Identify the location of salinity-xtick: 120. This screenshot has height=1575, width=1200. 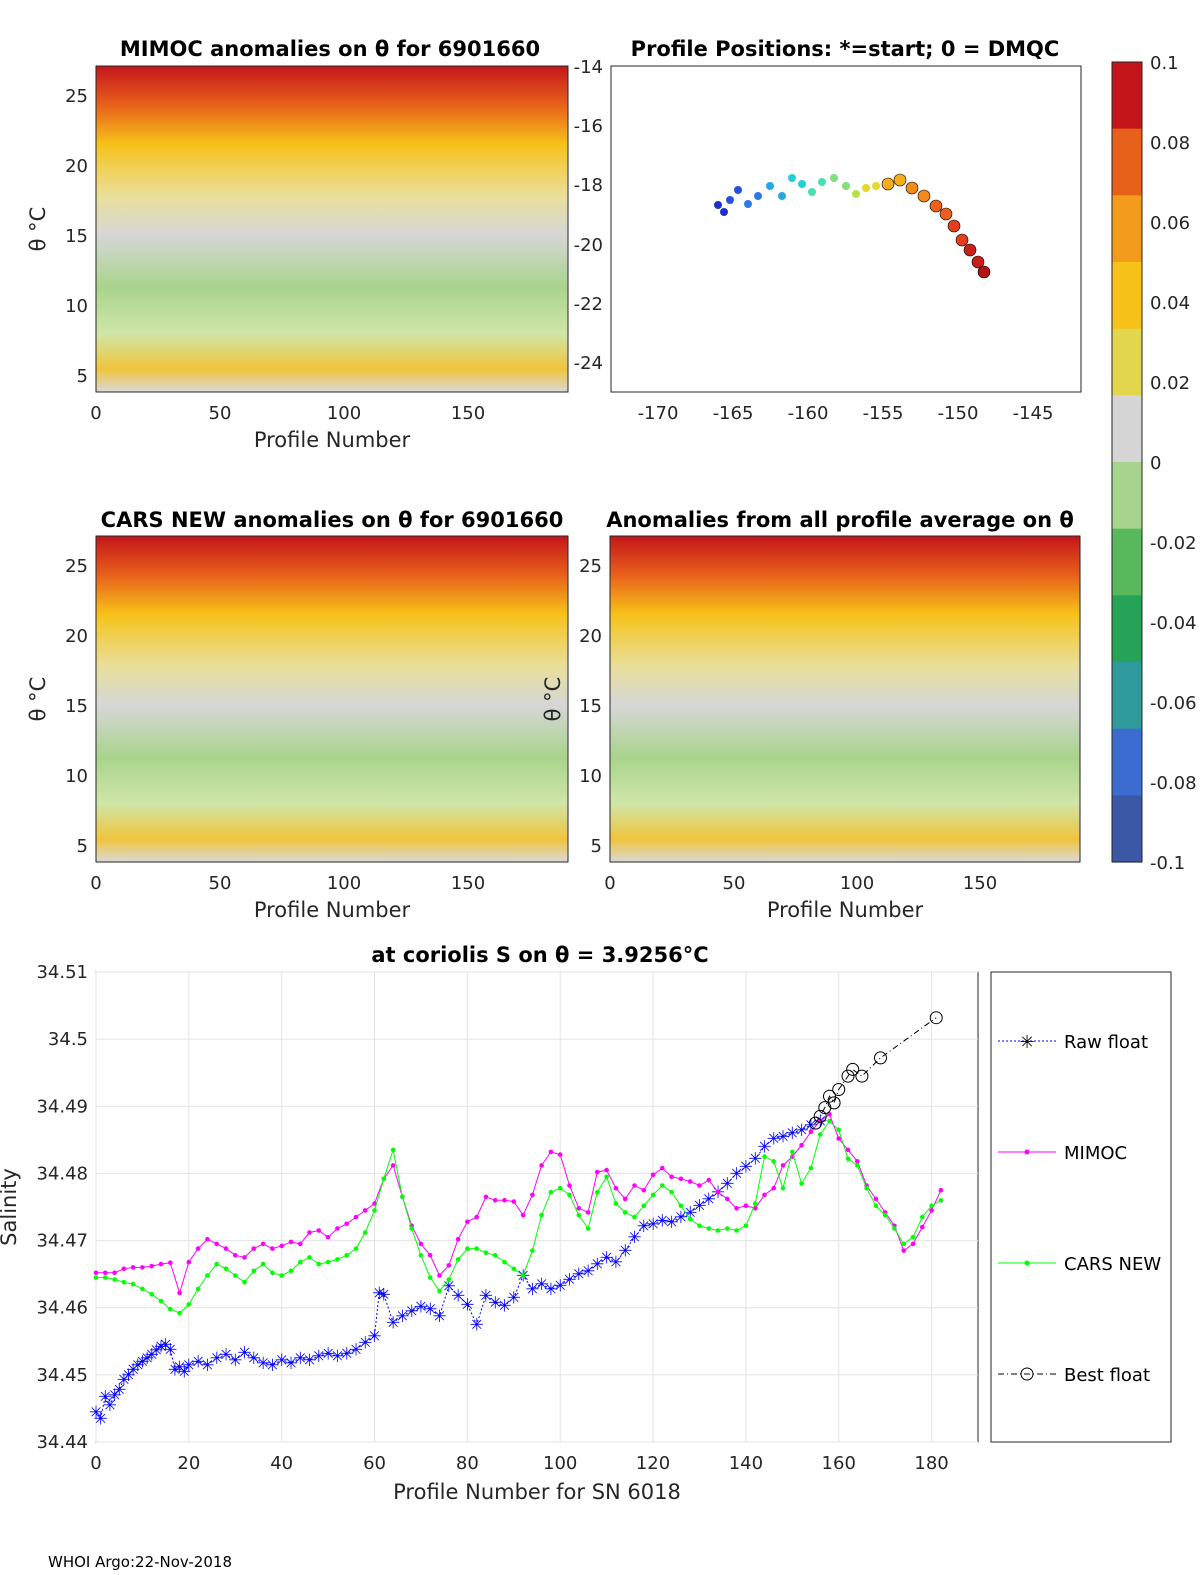
(653, 1463).